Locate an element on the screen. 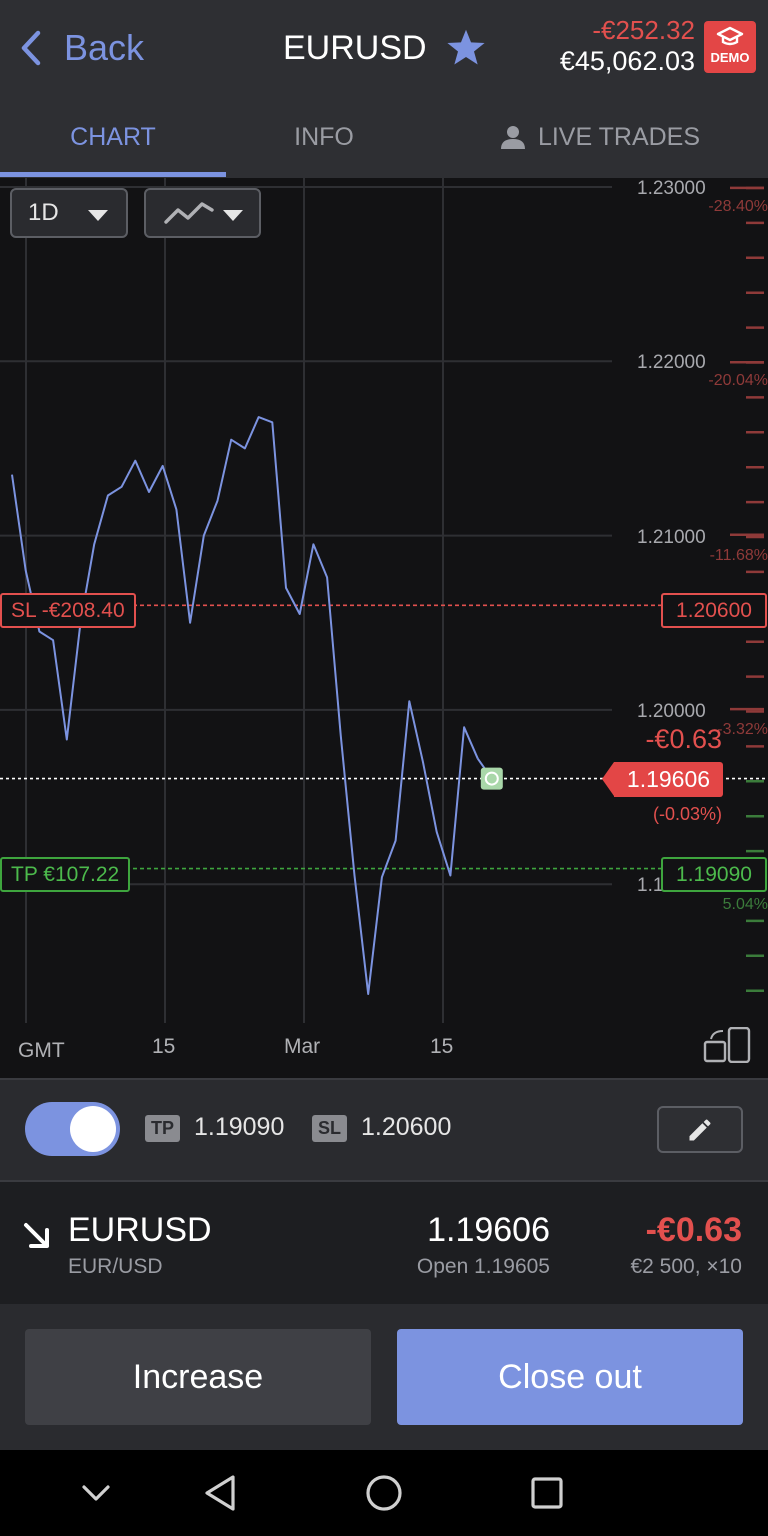  stop-loss-label: SL -€208.40 is located at coordinates (68, 610).